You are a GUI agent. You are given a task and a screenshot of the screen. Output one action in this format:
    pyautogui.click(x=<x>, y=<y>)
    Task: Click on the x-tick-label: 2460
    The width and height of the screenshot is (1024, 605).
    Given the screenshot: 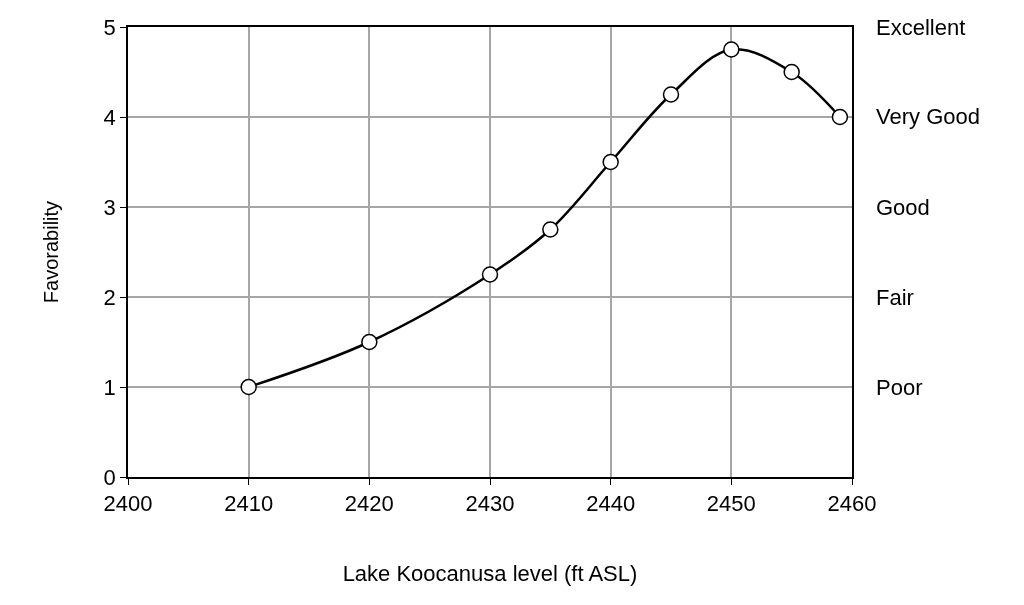 What is the action you would take?
    pyautogui.click(x=852, y=504)
    